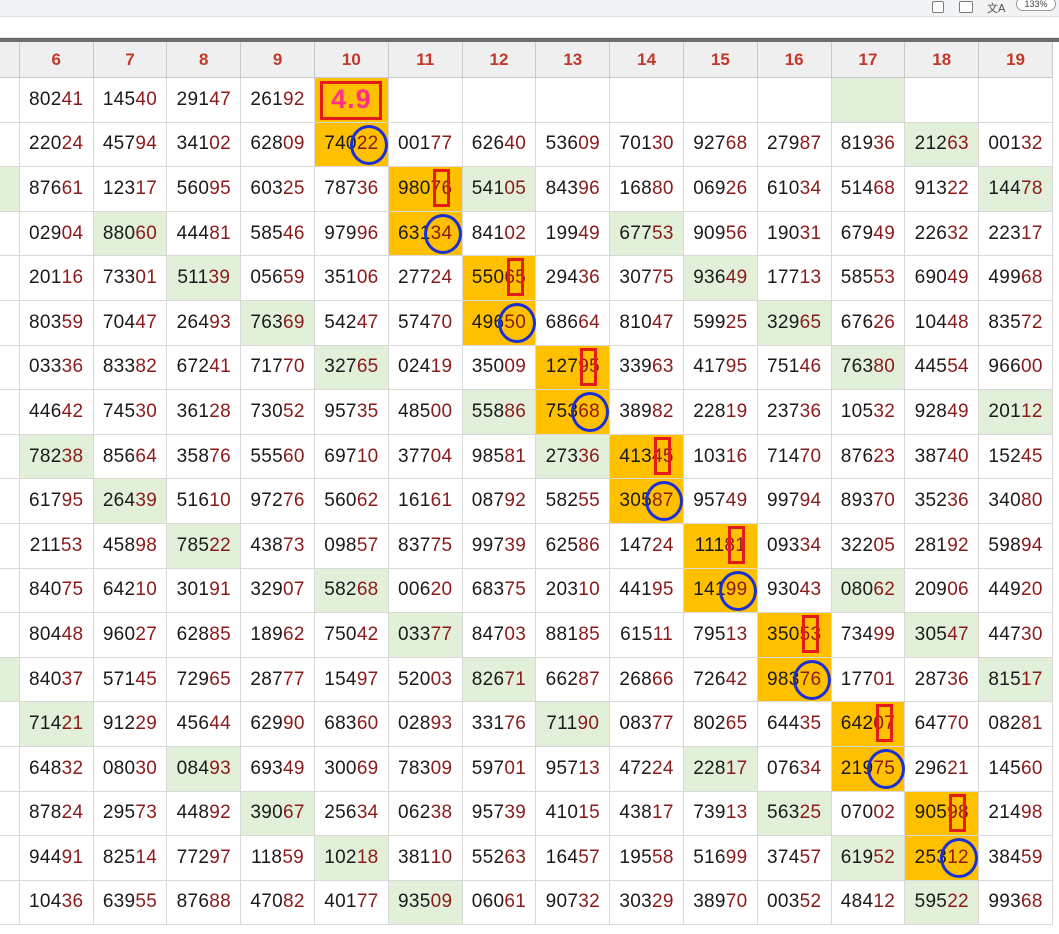 The width and height of the screenshot is (1059, 934). What do you see at coordinates (56, 457) in the screenshot?
I see `table-cell: 782 38` at bounding box center [56, 457].